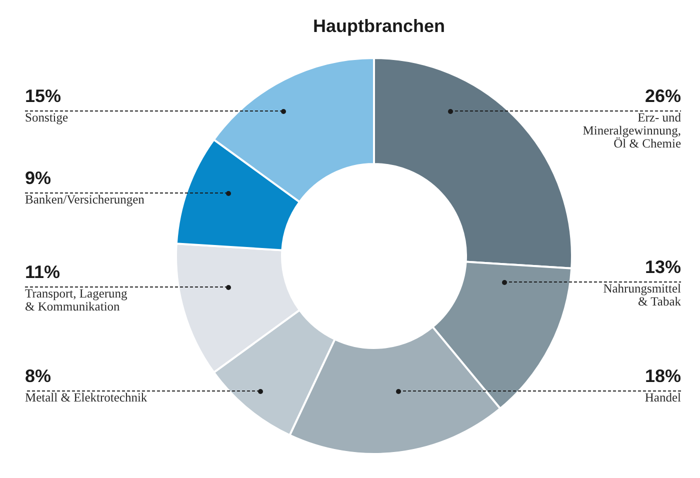 Image resolution: width=700 pixels, height=478 pixels. What do you see at coordinates (86, 397) in the screenshot?
I see `slice-label: Metall & Elektrotechnik` at bounding box center [86, 397].